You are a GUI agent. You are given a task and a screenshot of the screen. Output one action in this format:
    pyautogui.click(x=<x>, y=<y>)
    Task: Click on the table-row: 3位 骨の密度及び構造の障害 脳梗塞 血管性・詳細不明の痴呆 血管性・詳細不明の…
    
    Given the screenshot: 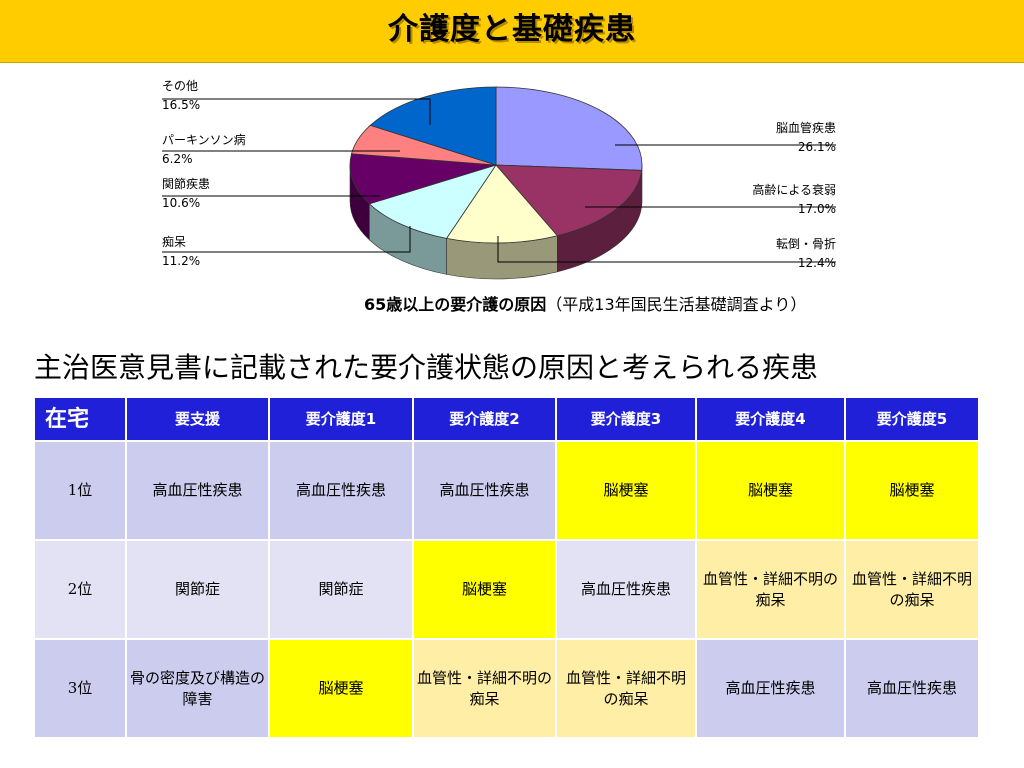 What is the action you would take?
    pyautogui.click(x=506, y=688)
    